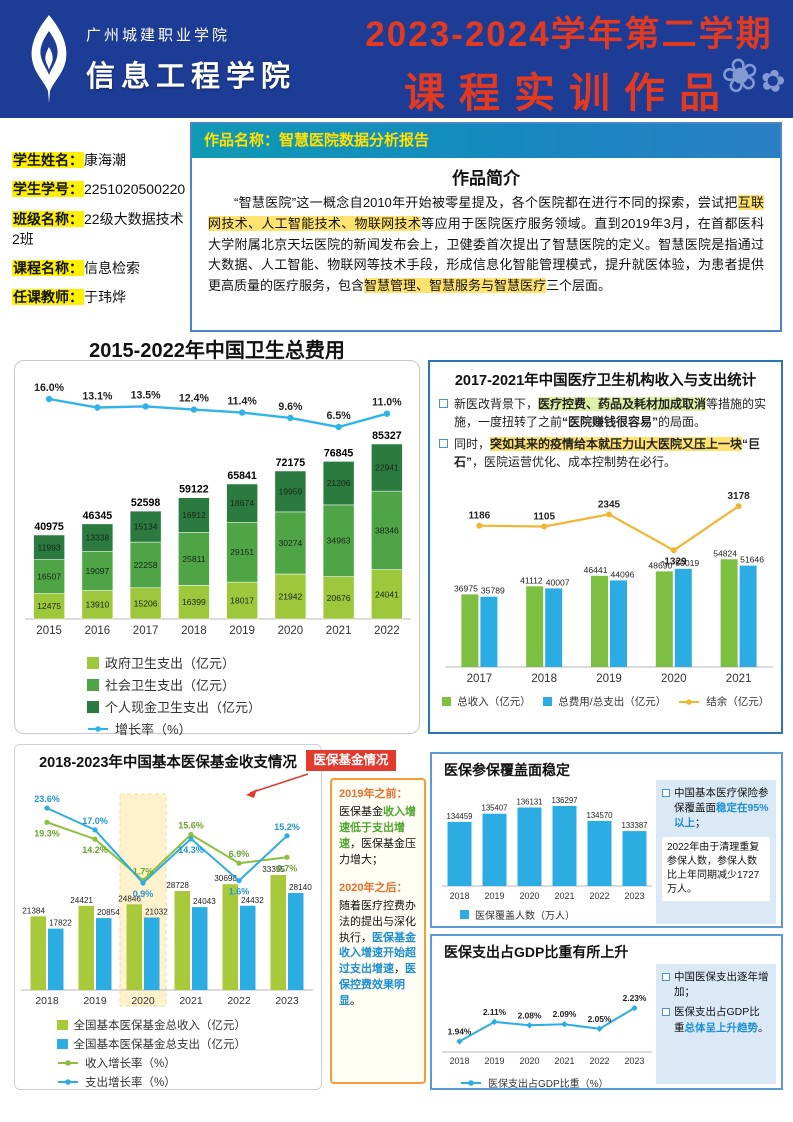 The image size is (793, 1122). I want to click on svg-text: 2018, so click(459, 1061).